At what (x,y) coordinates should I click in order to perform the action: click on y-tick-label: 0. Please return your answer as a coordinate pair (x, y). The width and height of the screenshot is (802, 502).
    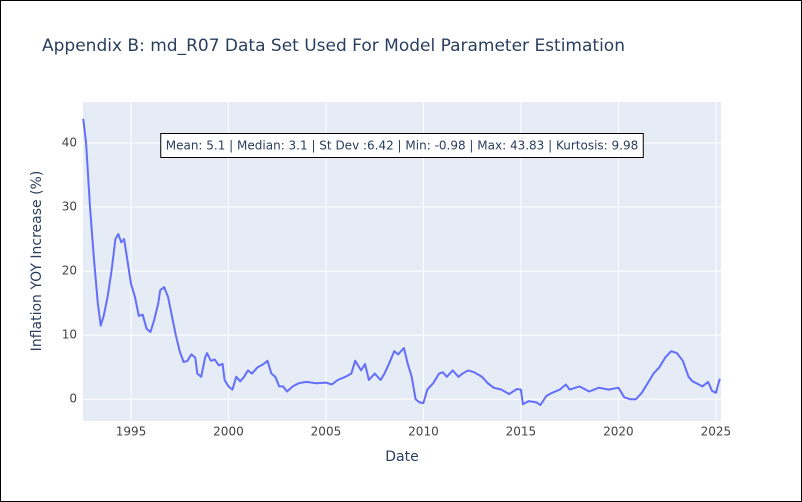
    Looking at the image, I should click on (73, 399).